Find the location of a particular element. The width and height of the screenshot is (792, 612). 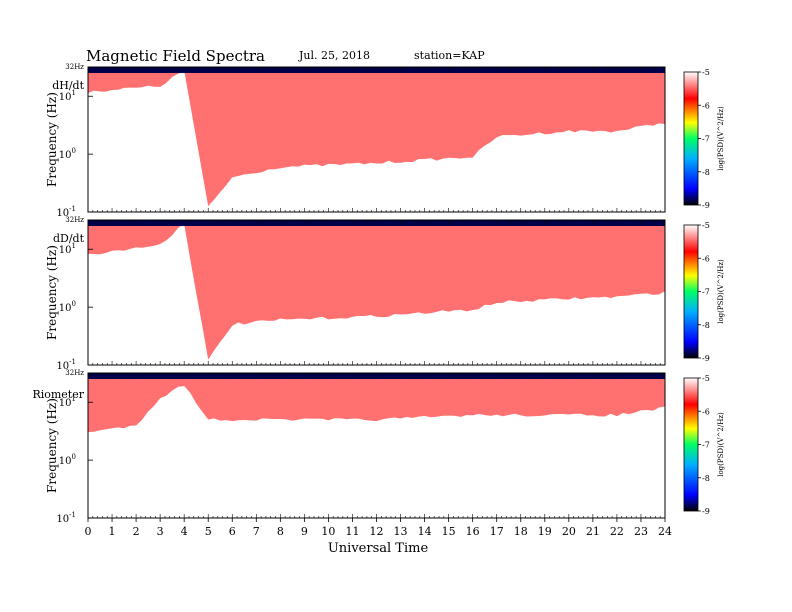

y-tick-label: 10⁻¹ is located at coordinates (66, 518).